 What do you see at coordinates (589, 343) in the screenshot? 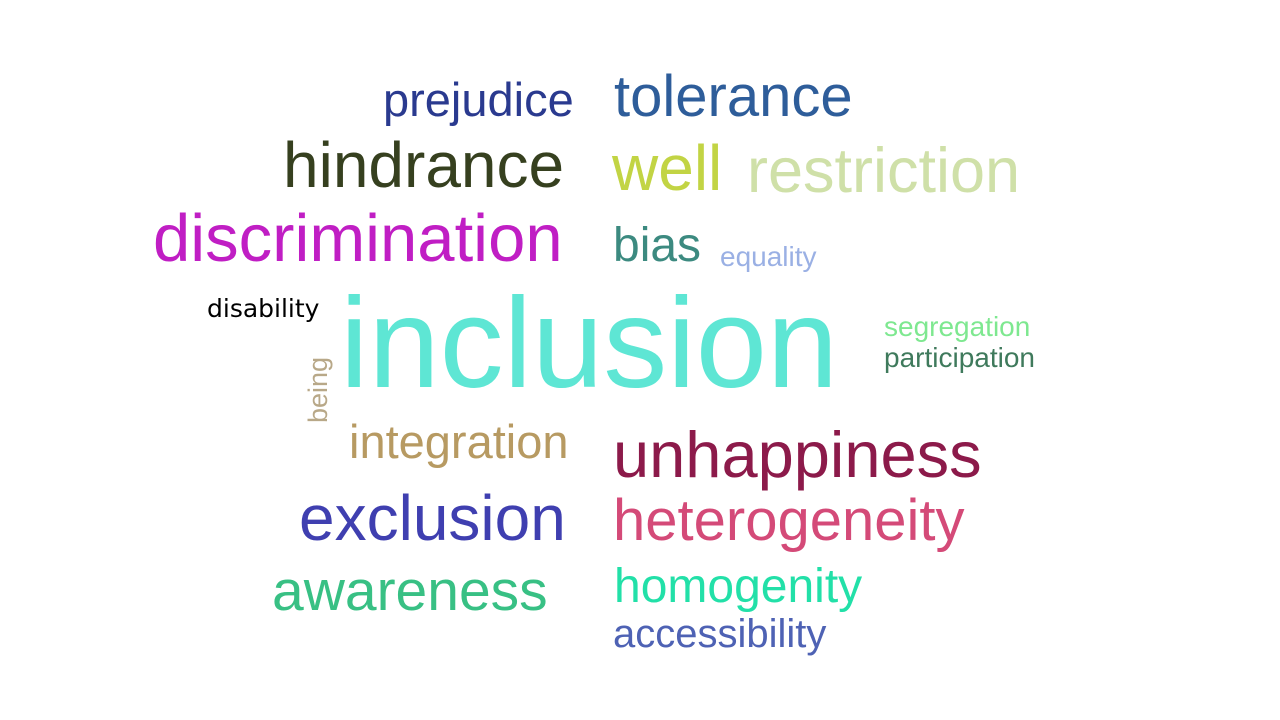
I see `word-inclusion: inclusion` at bounding box center [589, 343].